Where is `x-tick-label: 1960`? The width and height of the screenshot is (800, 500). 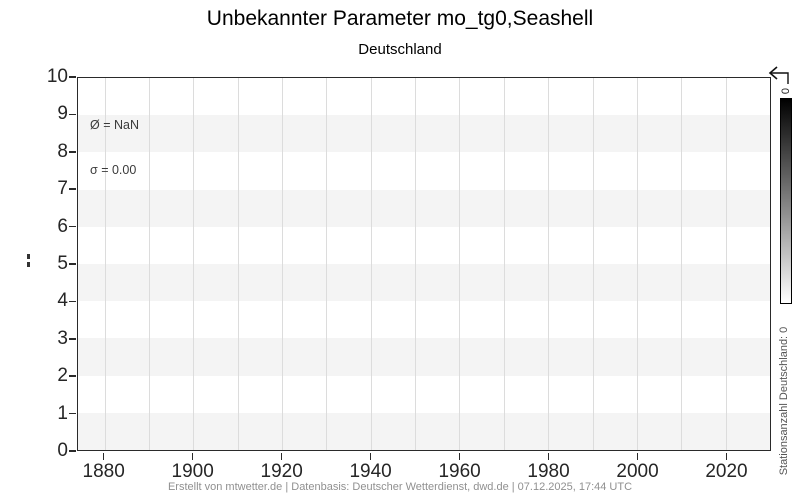
x-tick-label: 1960 is located at coordinates (459, 471).